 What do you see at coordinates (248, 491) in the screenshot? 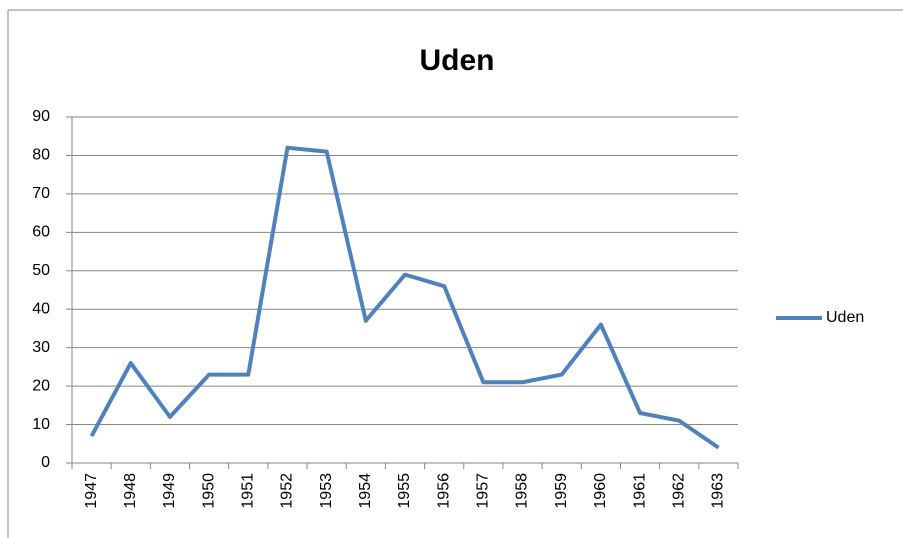
I see `x-tick-label: 1951` at bounding box center [248, 491].